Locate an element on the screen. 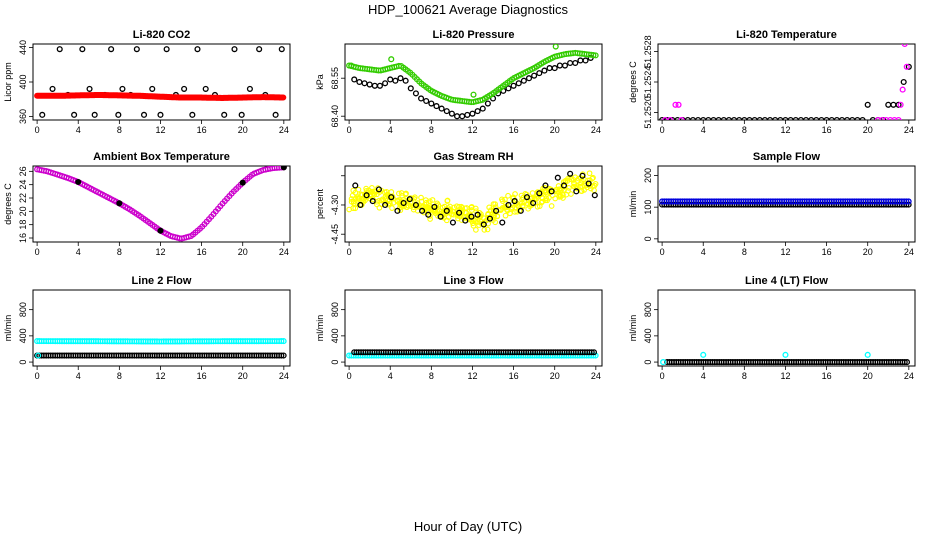  chart-panel: Li-820 Pressure 0 4 8 12 16 20 24 68.40 68.55 kPa is located at coordinates (459, 82).